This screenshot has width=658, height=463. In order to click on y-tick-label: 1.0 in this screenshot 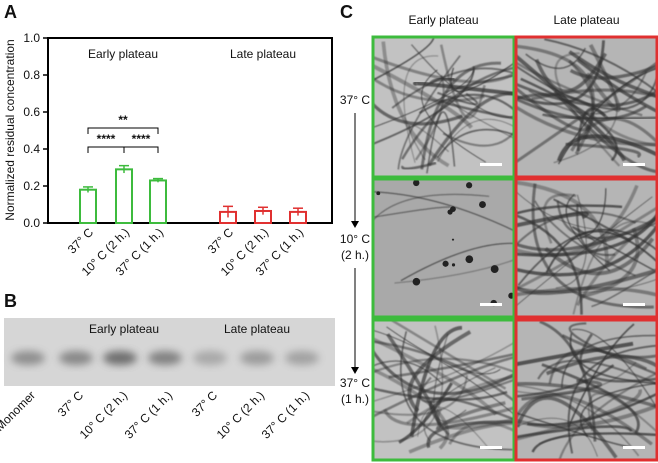, I will do `click(31, 38)`.